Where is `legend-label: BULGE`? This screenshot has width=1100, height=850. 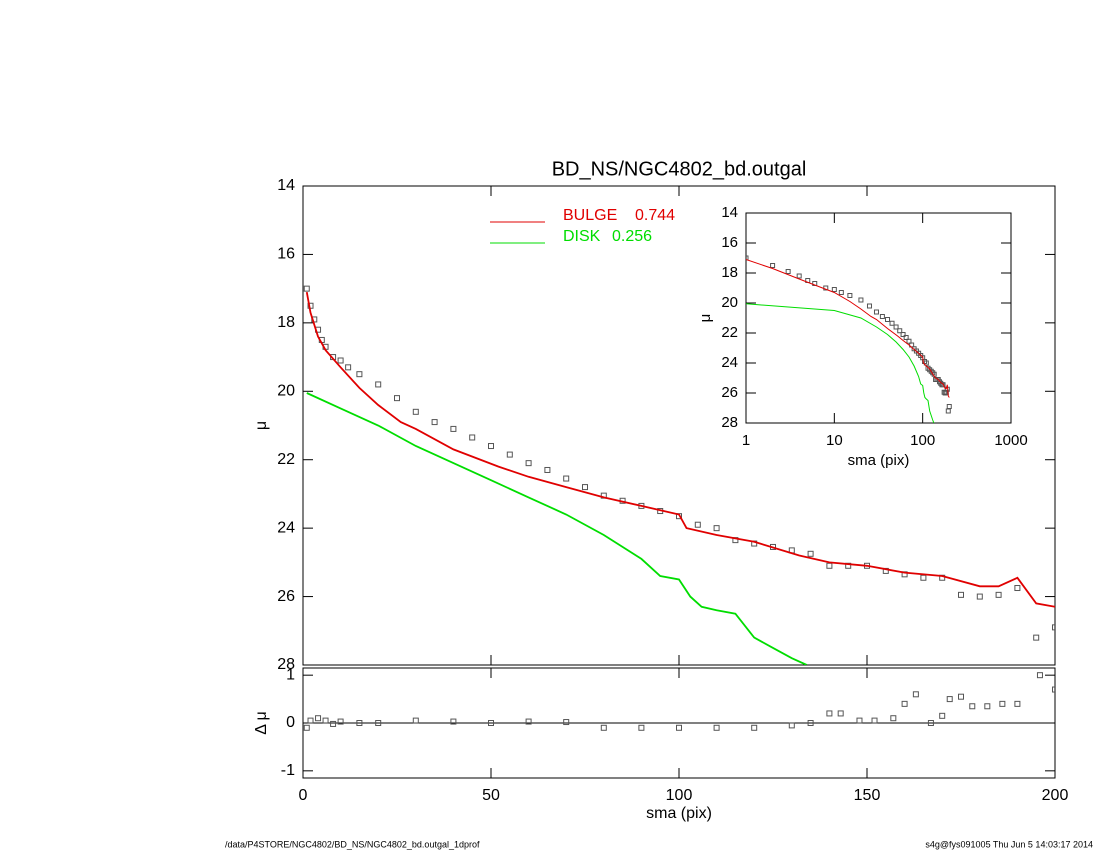 legend-label: BULGE is located at coordinates (590, 215).